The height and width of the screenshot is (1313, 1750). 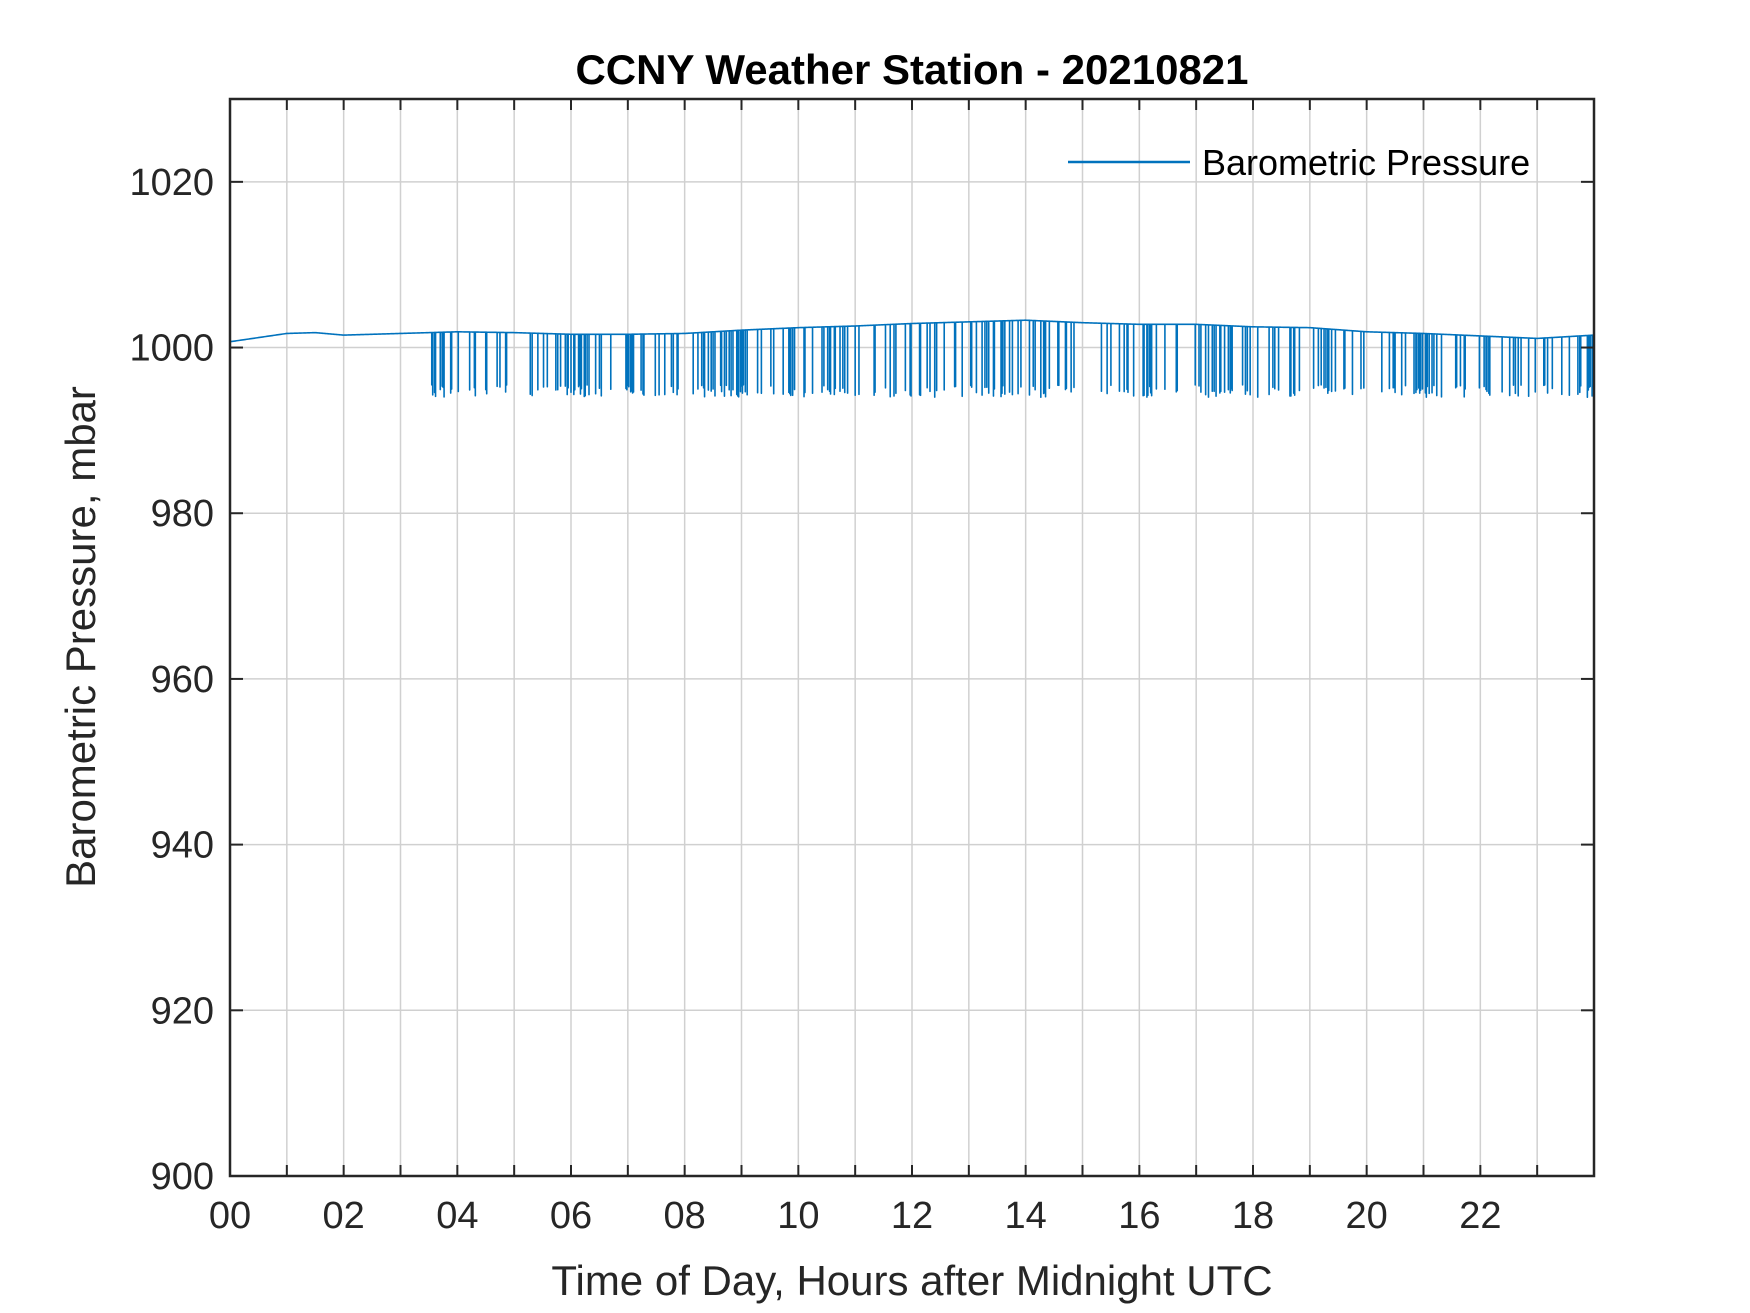 I want to click on x-tick-label: 10, so click(x=798, y=1216).